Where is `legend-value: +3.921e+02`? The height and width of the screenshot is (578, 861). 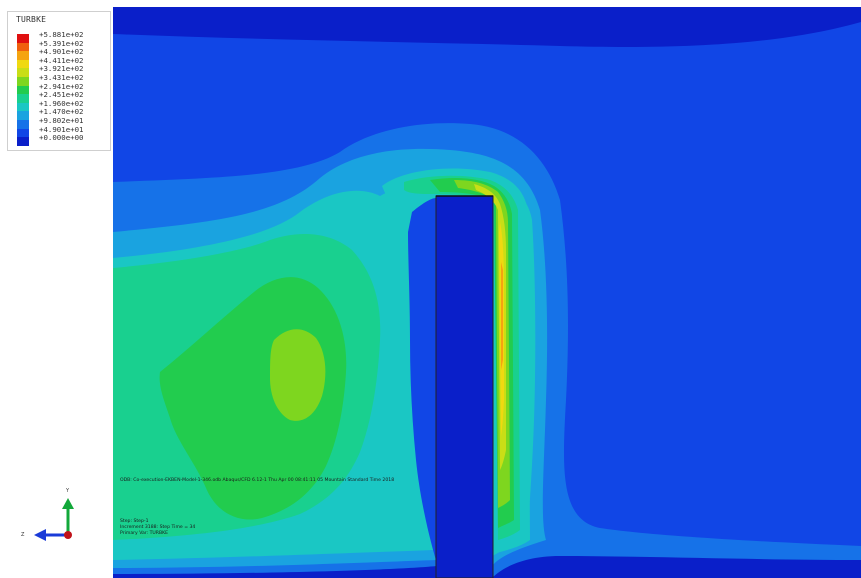 legend-value: +3.921e+02 is located at coordinates (61, 69).